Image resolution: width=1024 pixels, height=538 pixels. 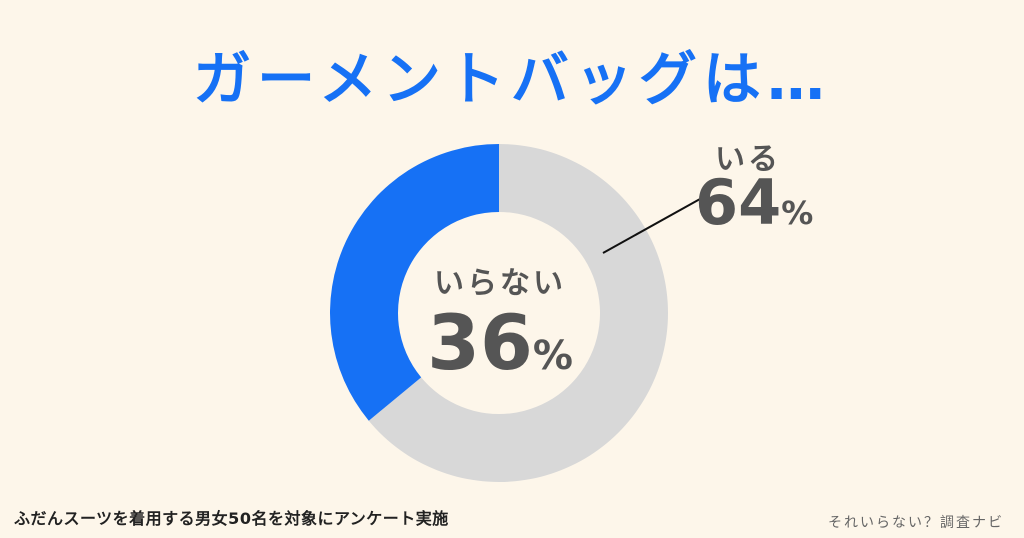 I want to click on outer-category-label: いる, so click(x=748, y=159).